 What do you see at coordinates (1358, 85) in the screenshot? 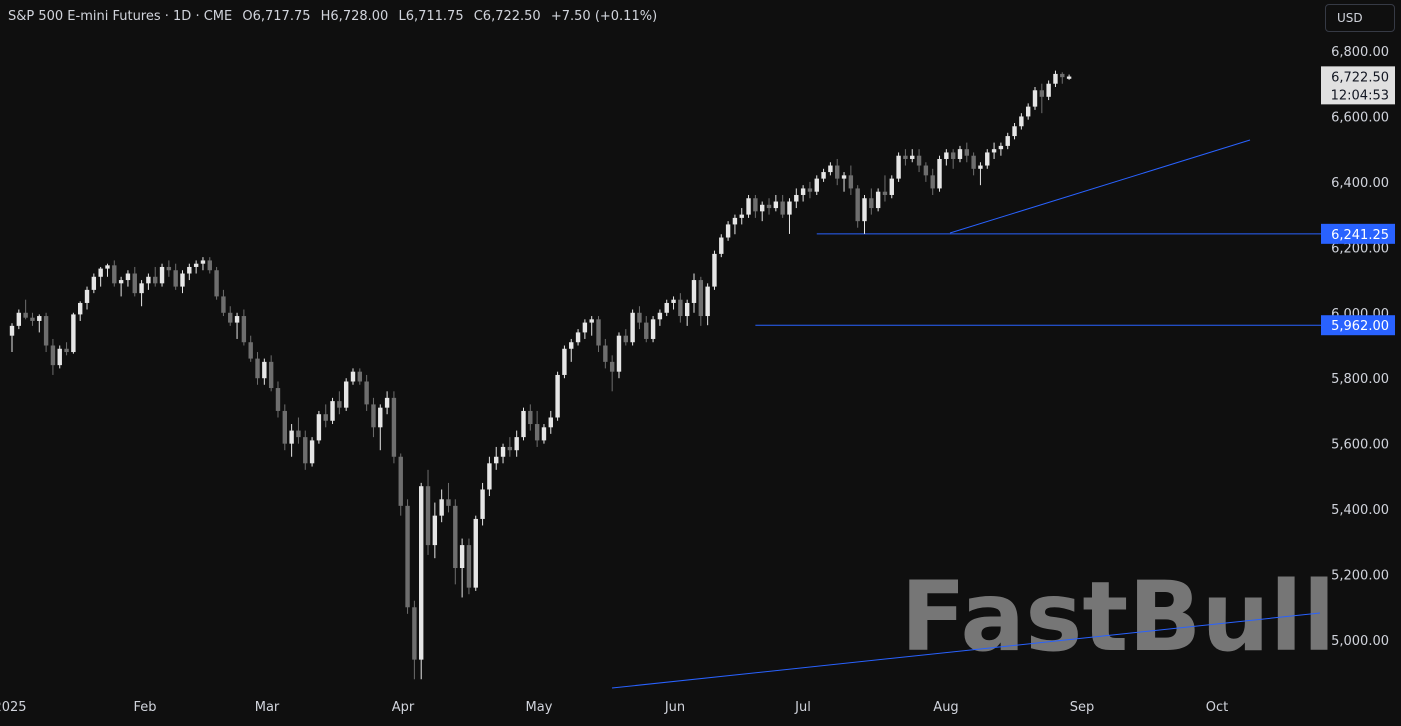
I see `current-price-badge` at bounding box center [1358, 85].